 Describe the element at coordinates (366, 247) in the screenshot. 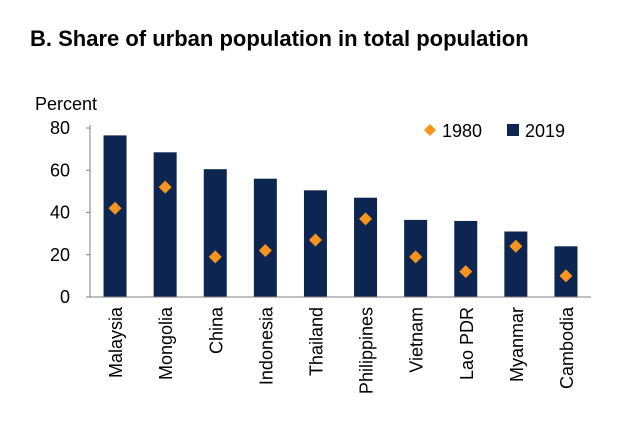

I see `bar-2019-philippines` at that location.